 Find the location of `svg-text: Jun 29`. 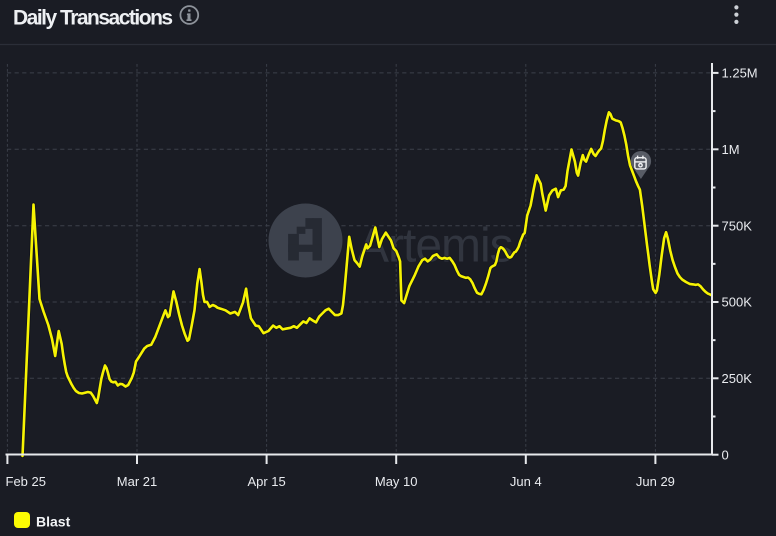

svg-text: Jun 29 is located at coordinates (655, 481).